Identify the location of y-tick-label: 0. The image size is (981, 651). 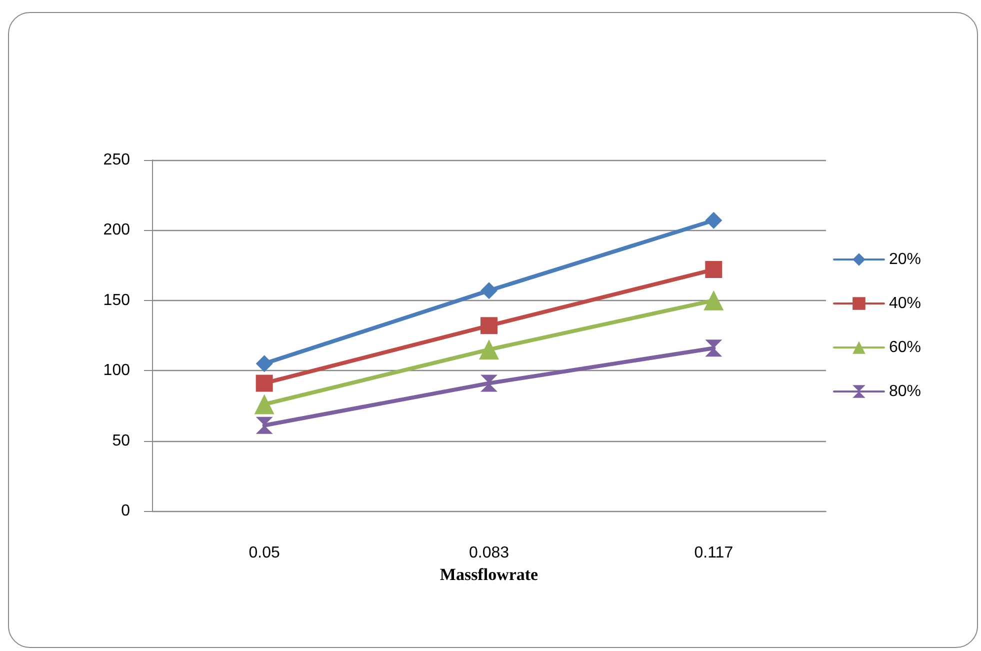
(125, 511).